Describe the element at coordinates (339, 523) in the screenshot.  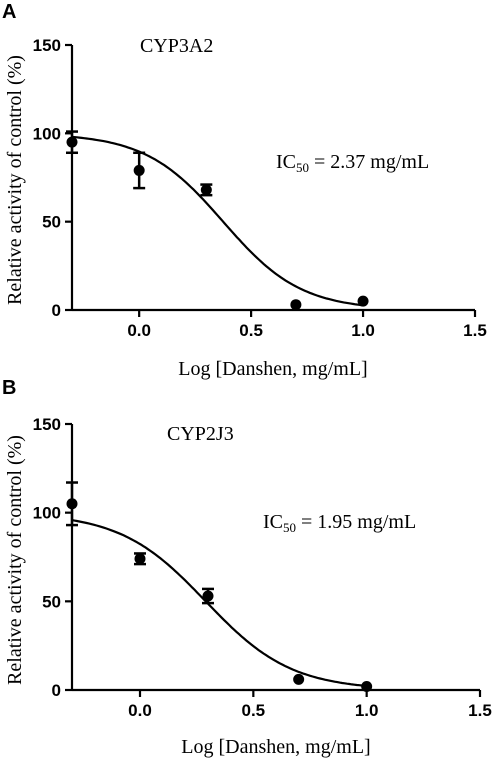
I see `panel-b-ic50-annotation: IC50 = 1.95 mg/mL` at that location.